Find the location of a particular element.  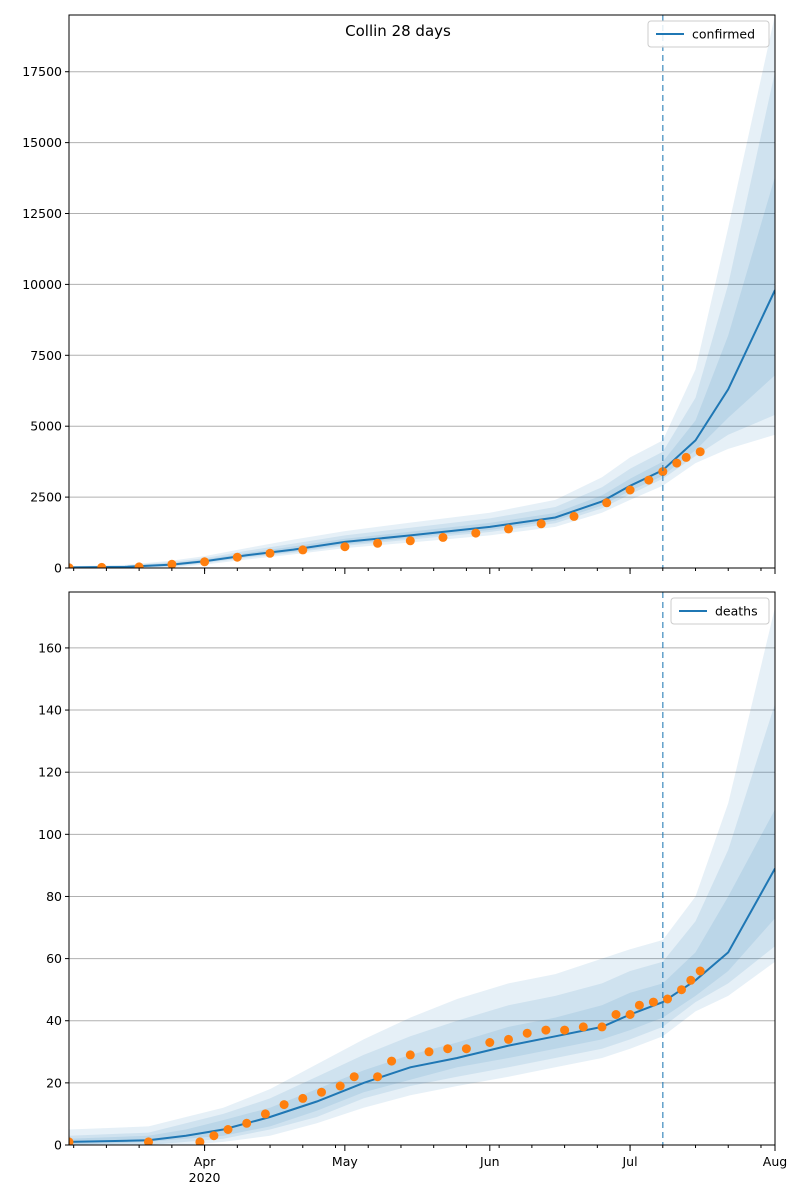

x-year-label: 2020 is located at coordinates (205, 1177).